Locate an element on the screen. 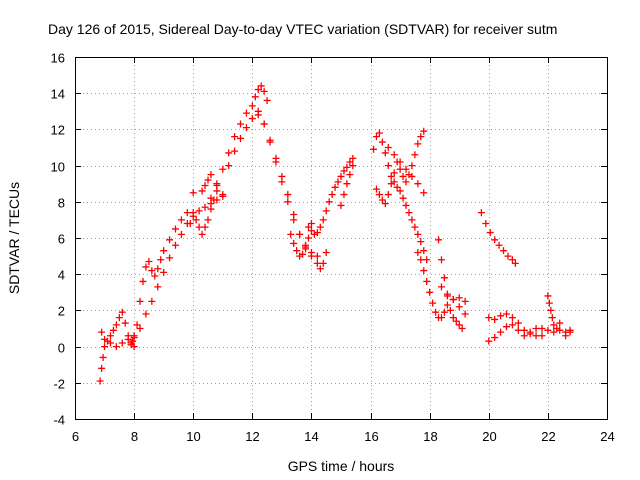 Image resolution: width=640 pixels, height=480 pixels. series-arc-k is located at coordinates (330, 196).